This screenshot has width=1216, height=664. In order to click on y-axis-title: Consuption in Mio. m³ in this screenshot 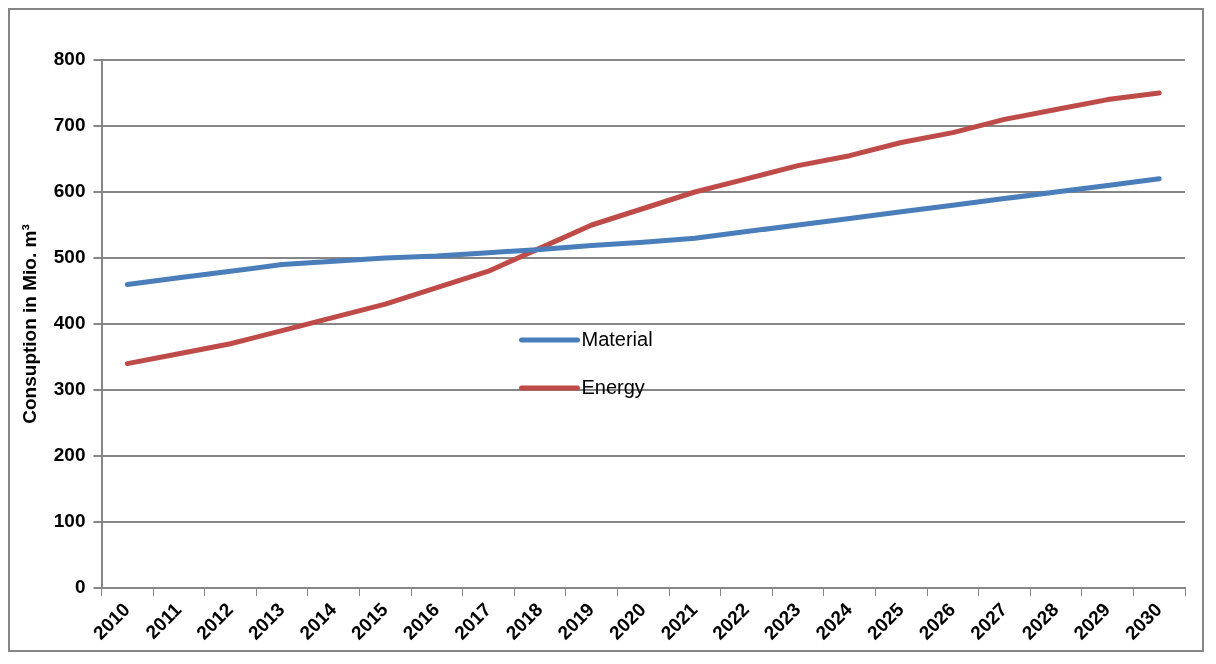, I will do `click(29, 324)`.